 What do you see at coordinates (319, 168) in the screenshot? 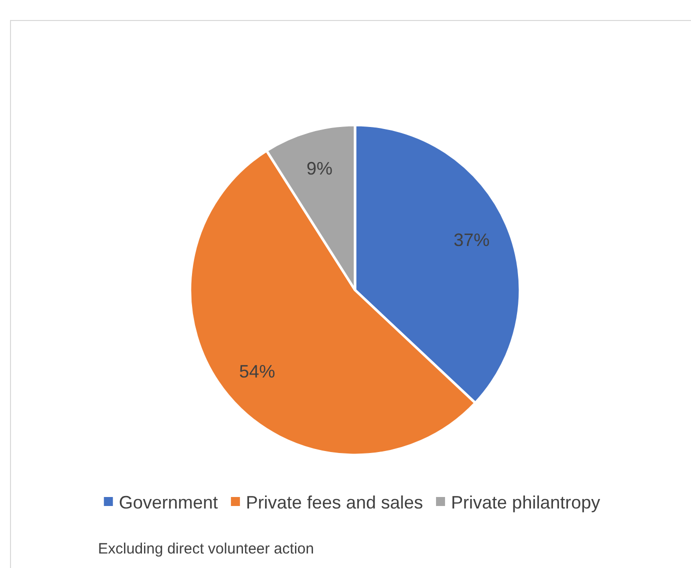
I see `data-label: 9%` at bounding box center [319, 168].